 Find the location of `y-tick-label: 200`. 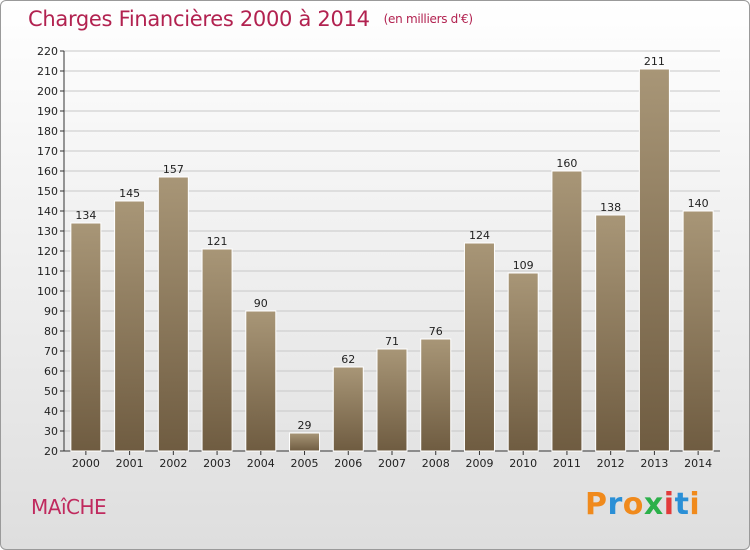

y-tick-label: 200 is located at coordinates (47, 91).